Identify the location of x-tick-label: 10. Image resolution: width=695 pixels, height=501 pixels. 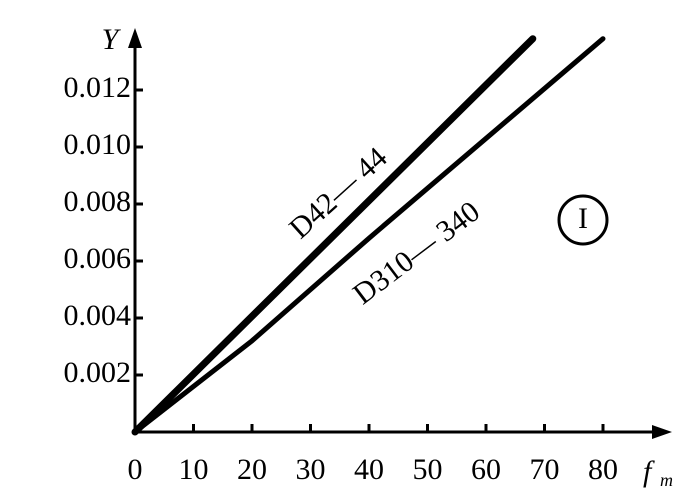
(194, 469).